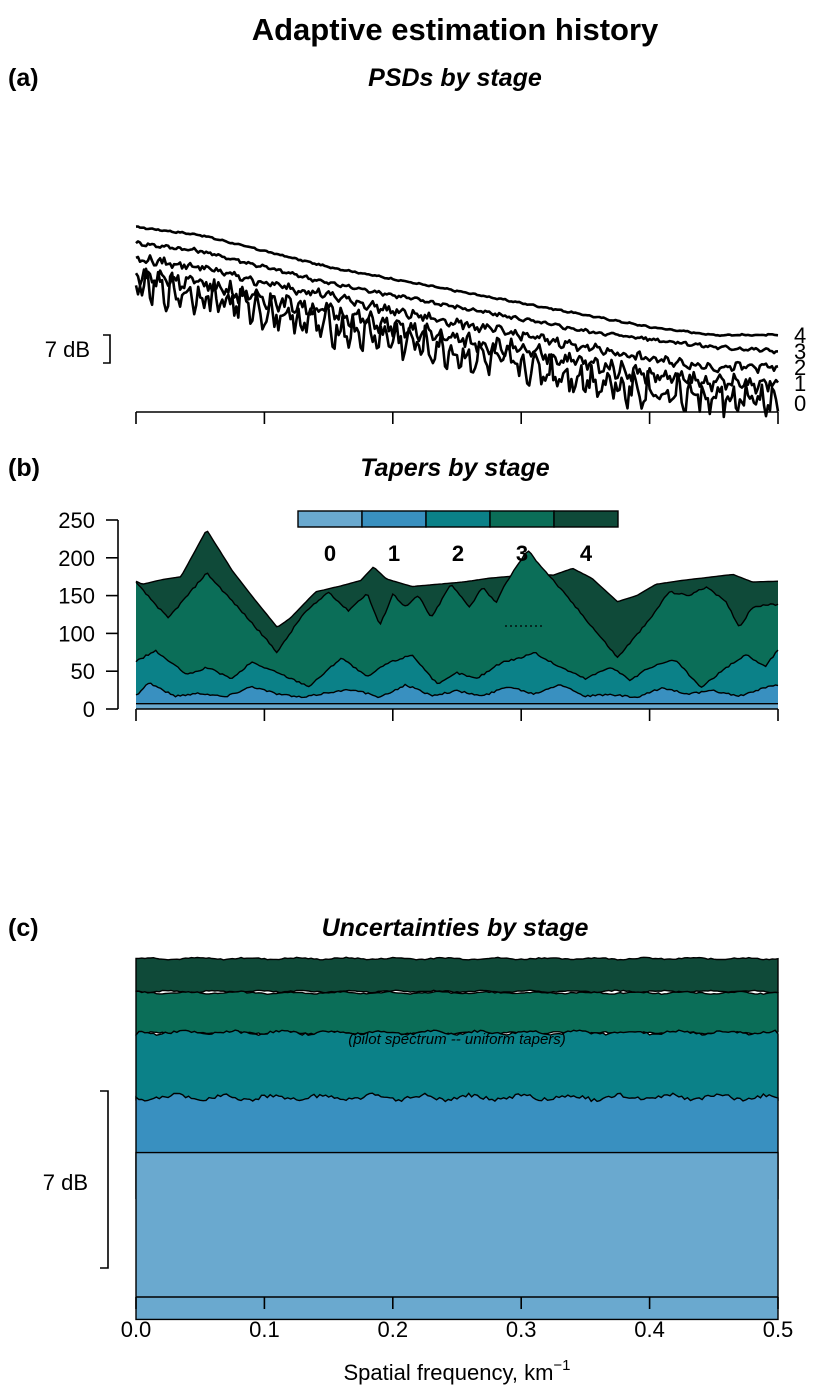 The image size is (814, 1397). What do you see at coordinates (76, 596) in the screenshot?
I see `y-tick-label: 150` at bounding box center [76, 596].